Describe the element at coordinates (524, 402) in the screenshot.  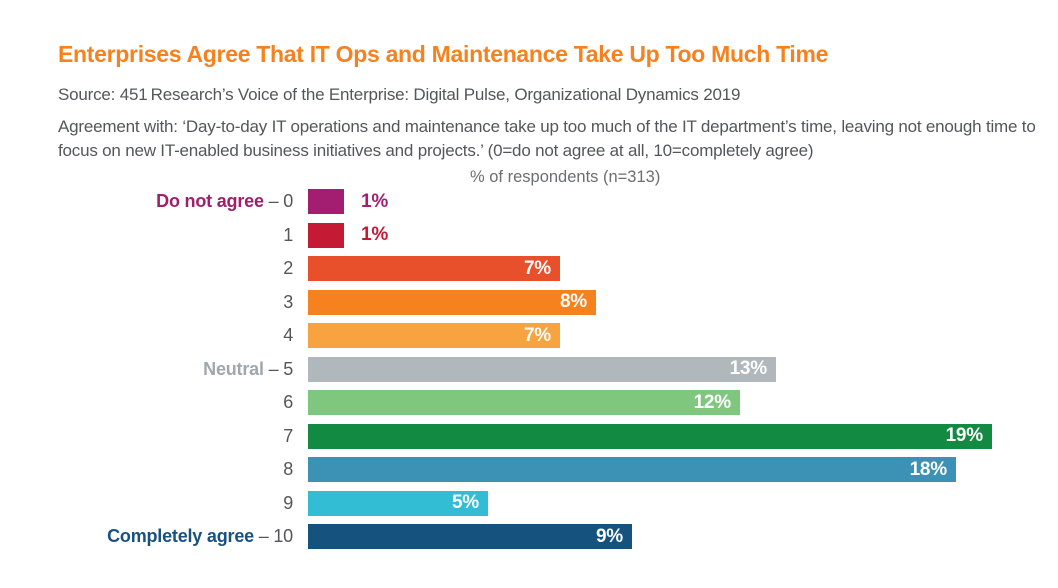
I see `bar: 12%` at that location.